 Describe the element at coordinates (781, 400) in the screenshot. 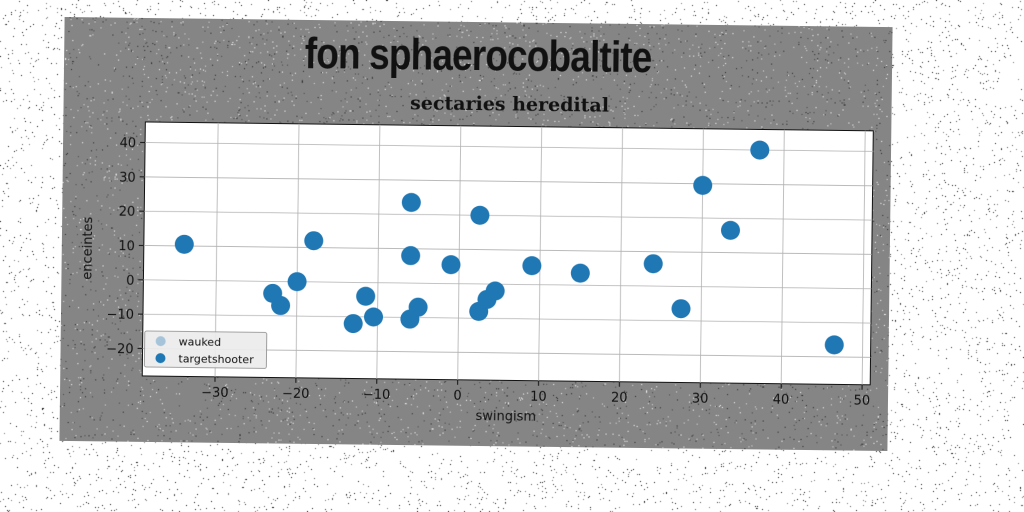

I see `x-tick-label: 40` at that location.